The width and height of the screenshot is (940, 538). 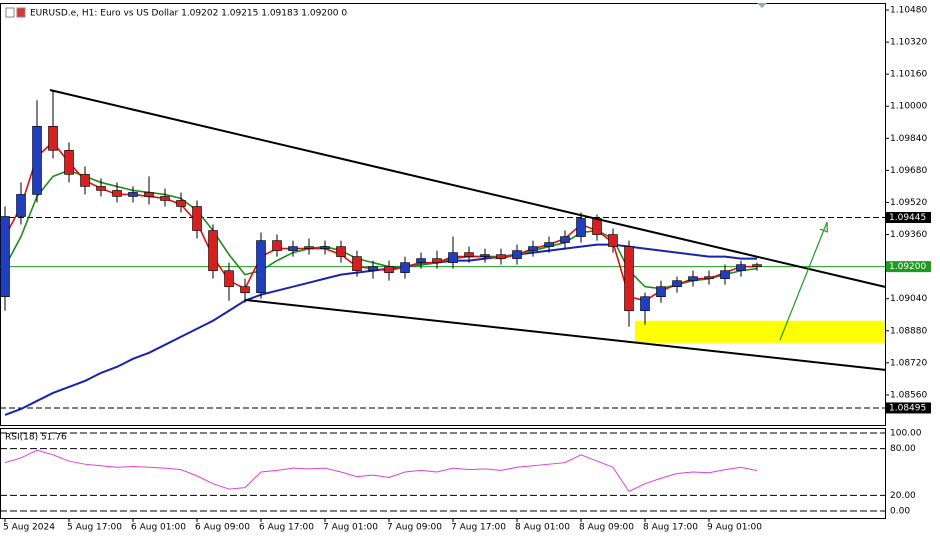 What do you see at coordinates (478, 528) in the screenshot?
I see `x-tick-label: 7 Aug 17:00` at bounding box center [478, 528].